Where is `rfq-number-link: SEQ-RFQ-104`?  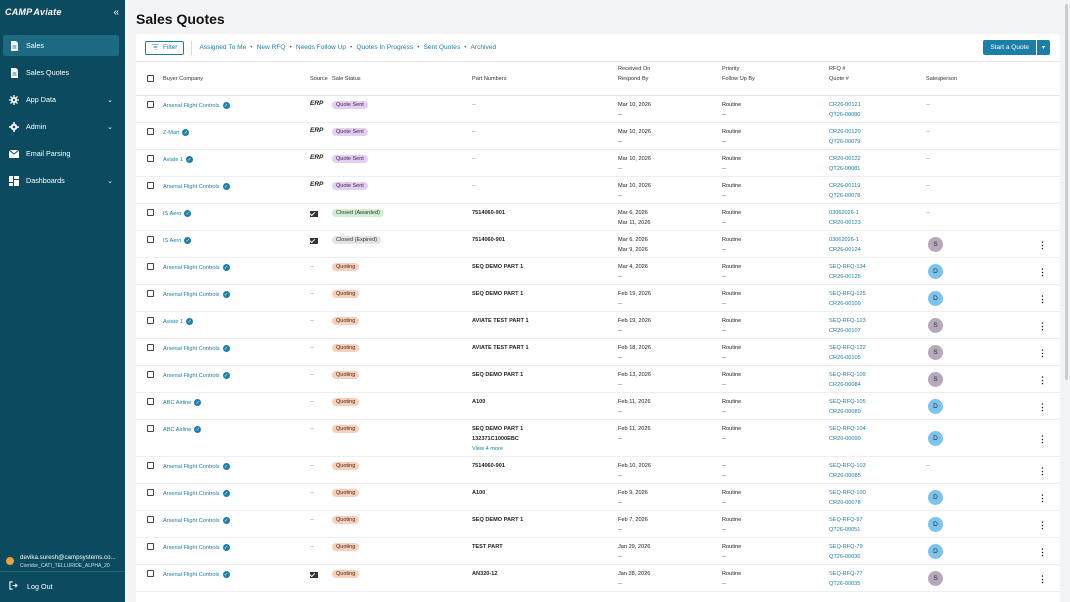 rfq-number-link: SEQ-RFQ-104 is located at coordinates (847, 429).